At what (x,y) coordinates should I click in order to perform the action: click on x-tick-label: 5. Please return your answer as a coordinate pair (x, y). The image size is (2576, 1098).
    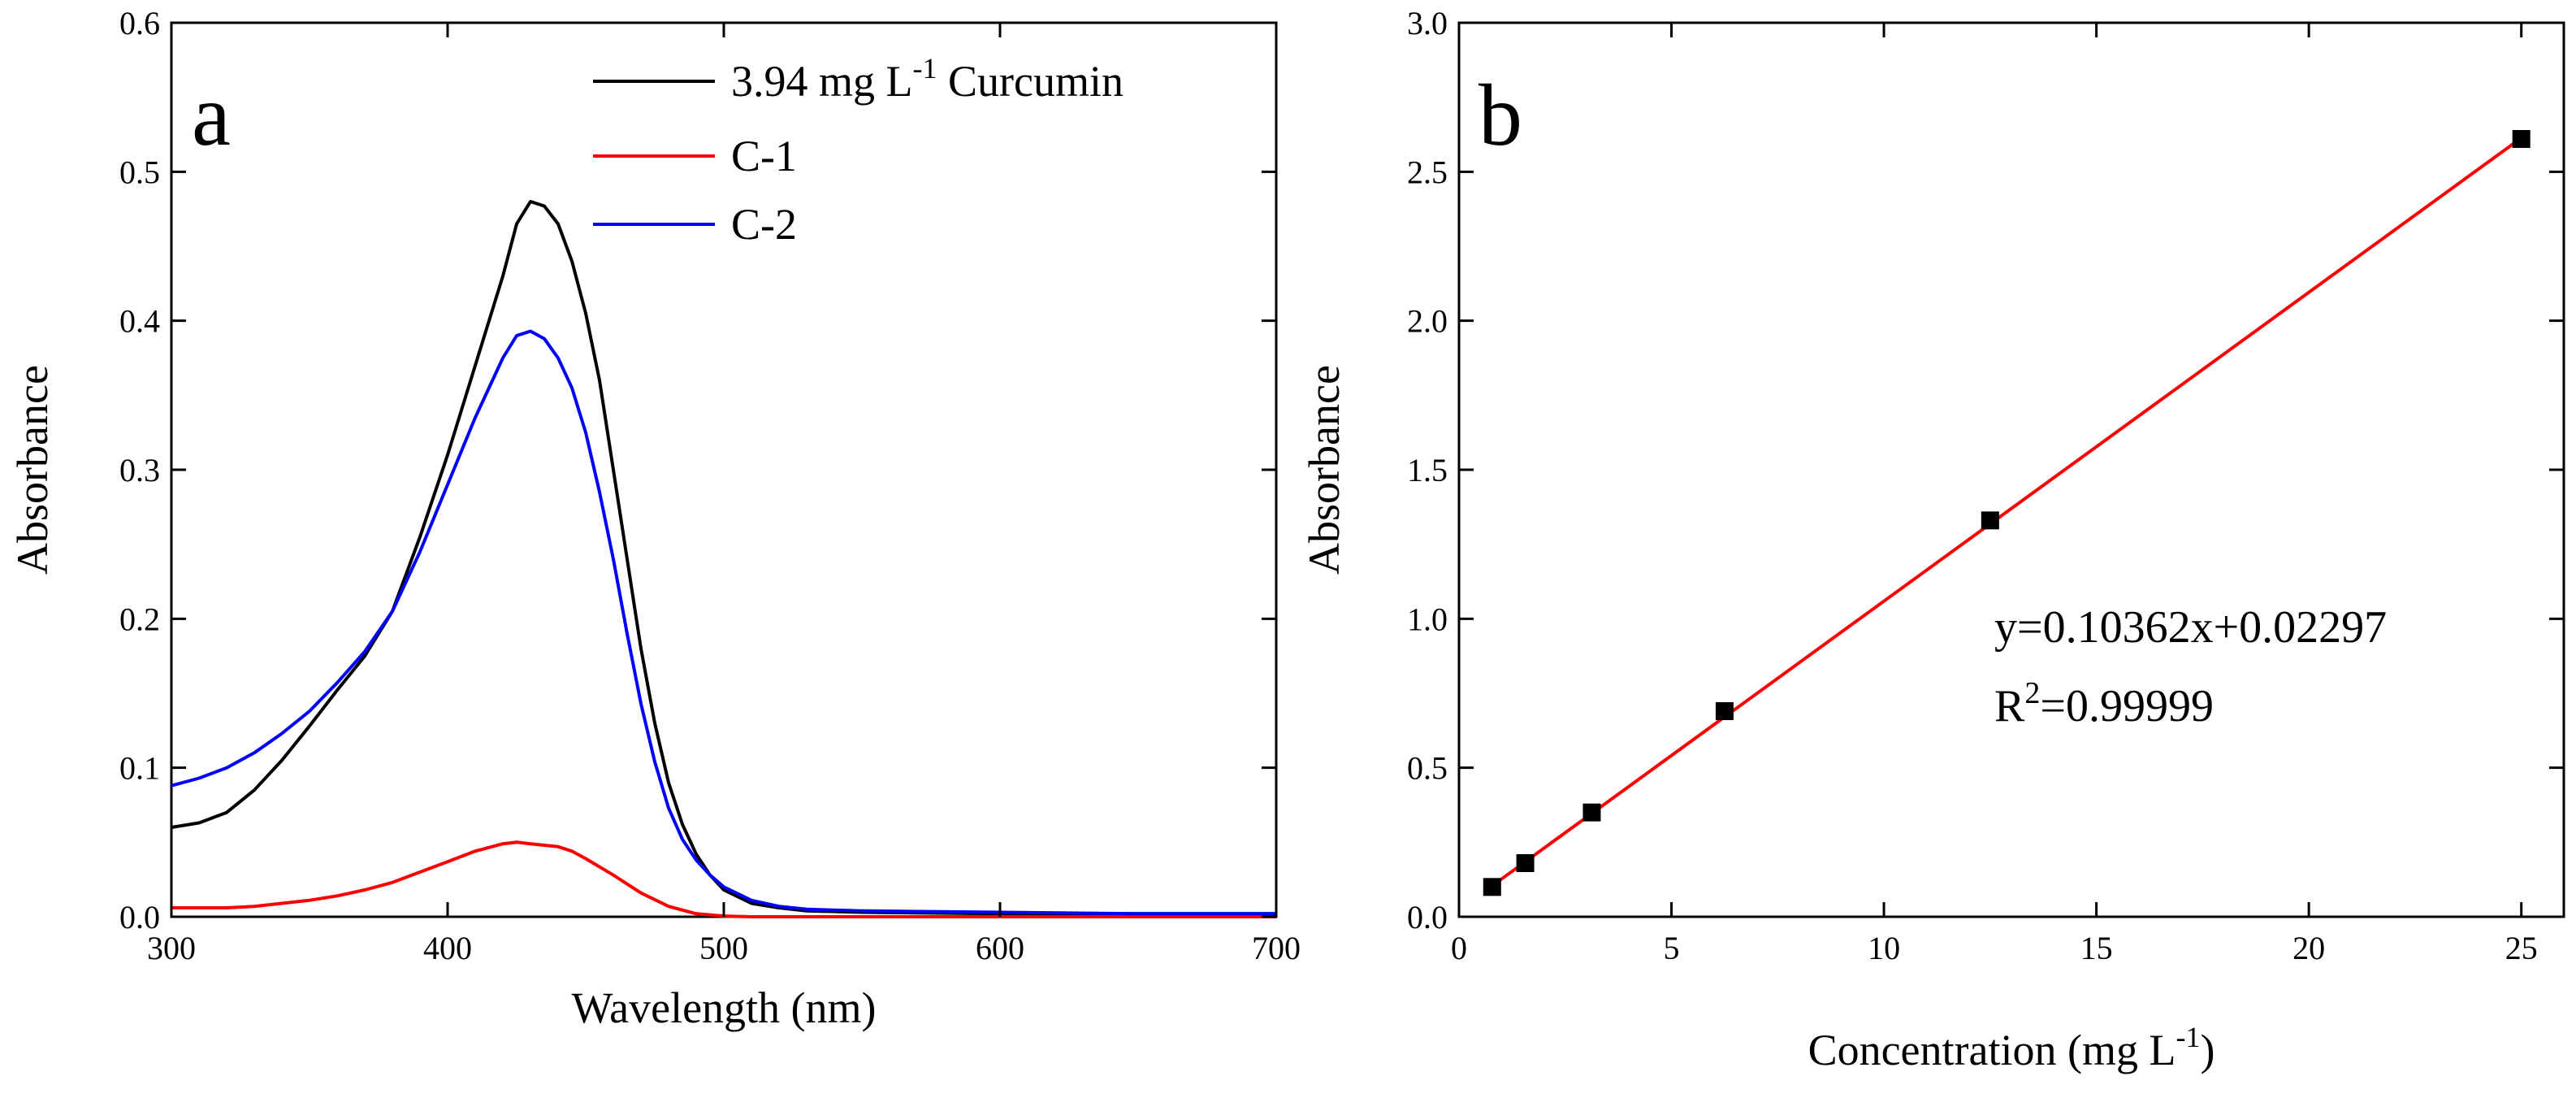
    Looking at the image, I should click on (1672, 948).